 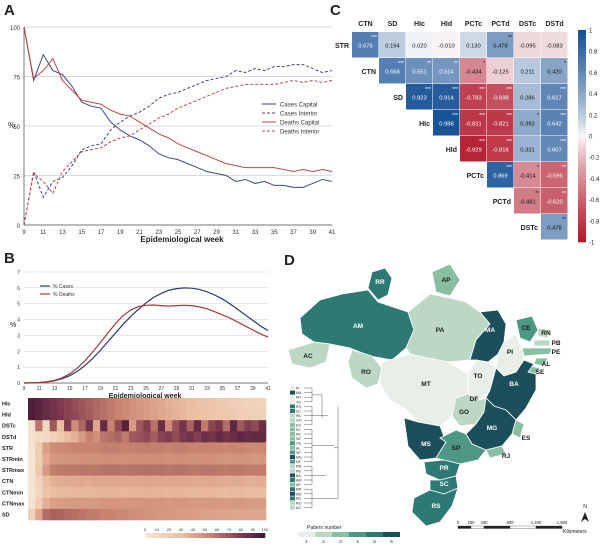 I want to click on scalebar-segment, so click(x=497, y=527).